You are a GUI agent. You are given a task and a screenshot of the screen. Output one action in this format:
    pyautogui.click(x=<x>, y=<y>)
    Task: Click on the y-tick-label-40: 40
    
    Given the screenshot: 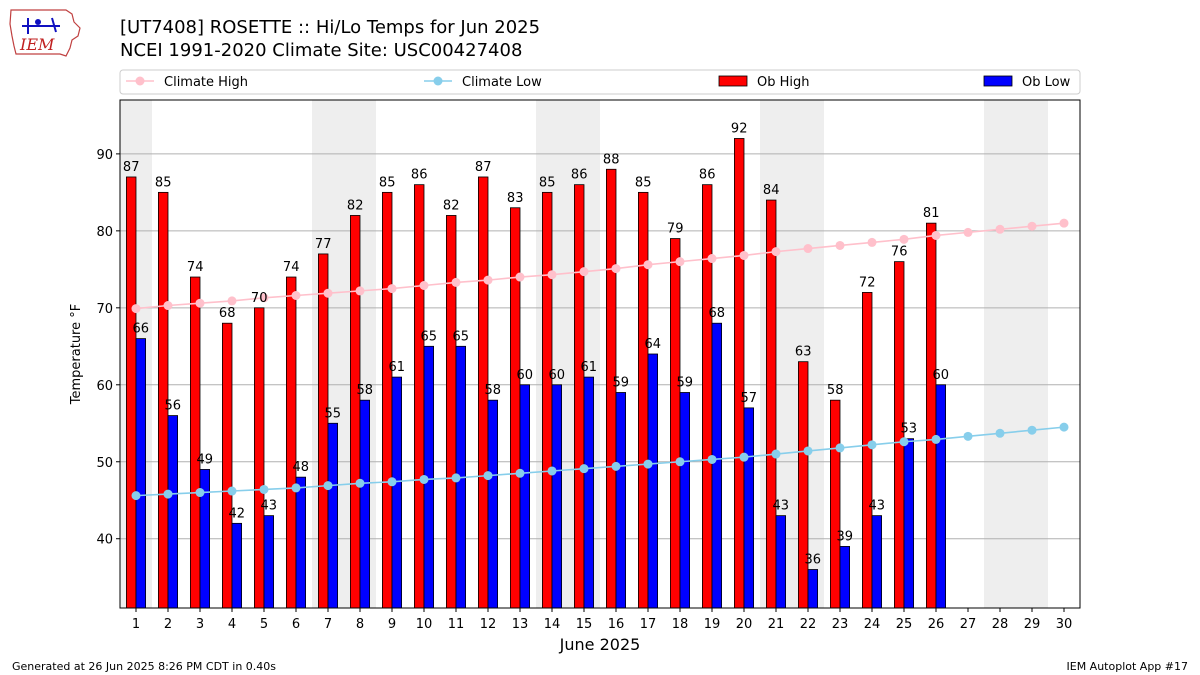 What is the action you would take?
    pyautogui.click(x=104, y=540)
    